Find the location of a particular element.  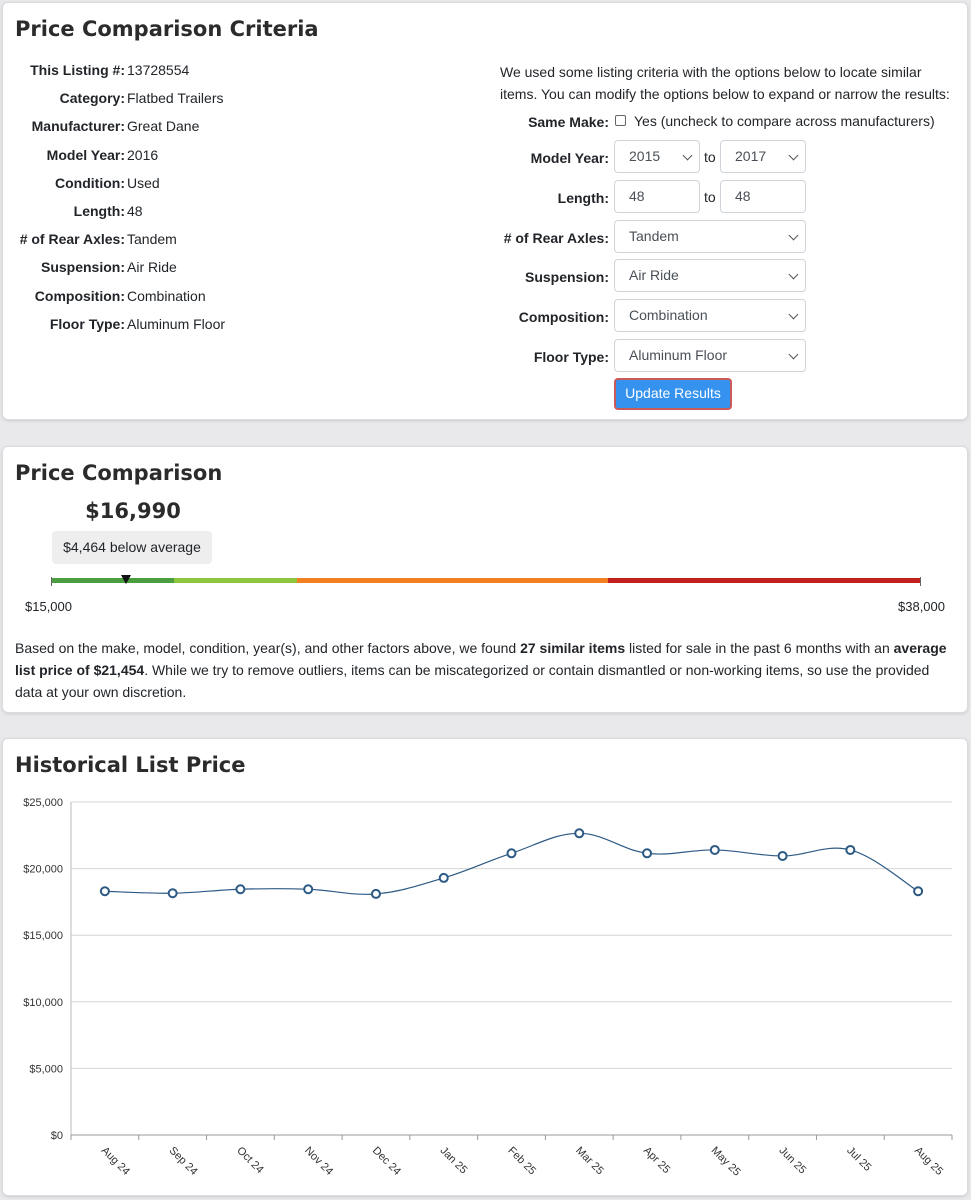

spec-label: Model Year: is located at coordinates (85, 154).